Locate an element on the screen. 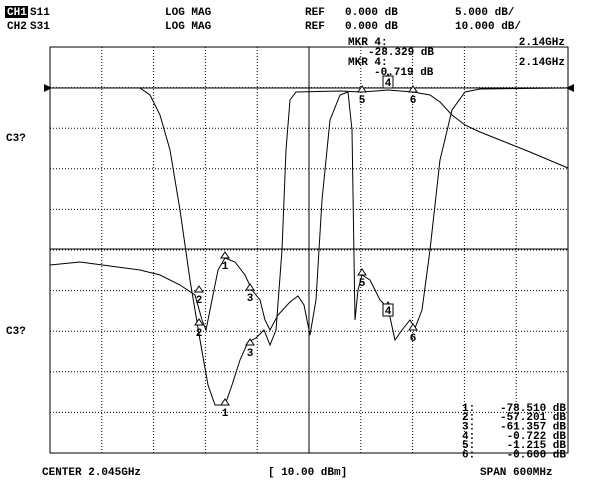 The image size is (590, 486). marker-table-label: 2: is located at coordinates (468, 418).